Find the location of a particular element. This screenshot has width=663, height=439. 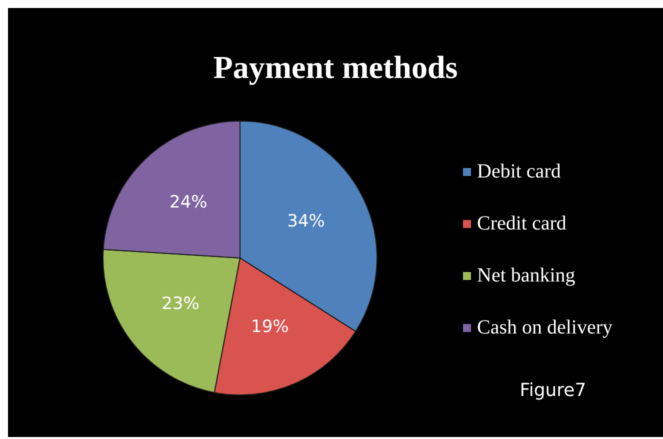

legend-label: Net banking is located at coordinates (526, 275).